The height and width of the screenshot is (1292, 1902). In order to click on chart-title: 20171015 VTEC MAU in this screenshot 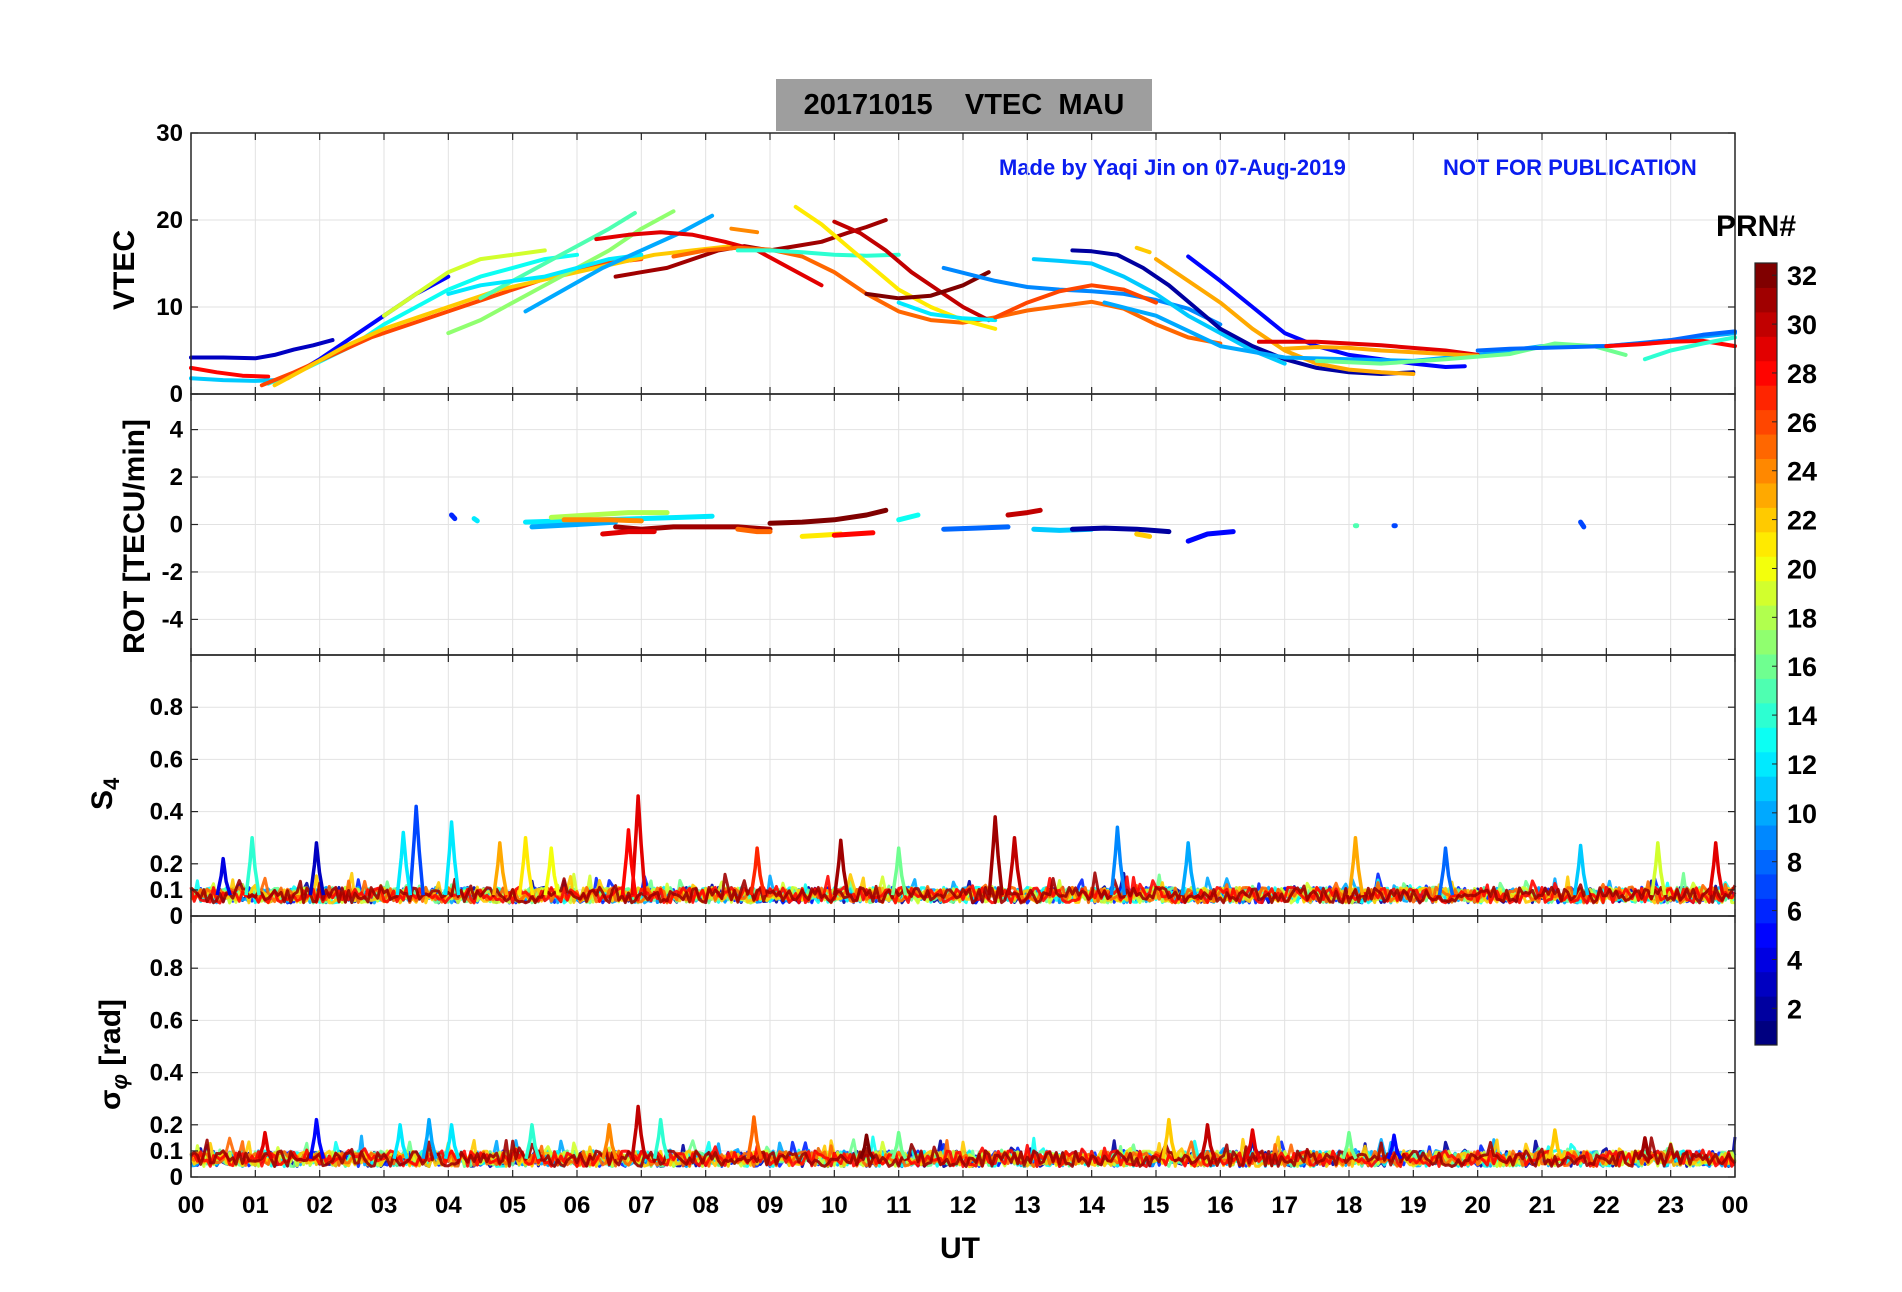, I will do `click(964, 105)`.